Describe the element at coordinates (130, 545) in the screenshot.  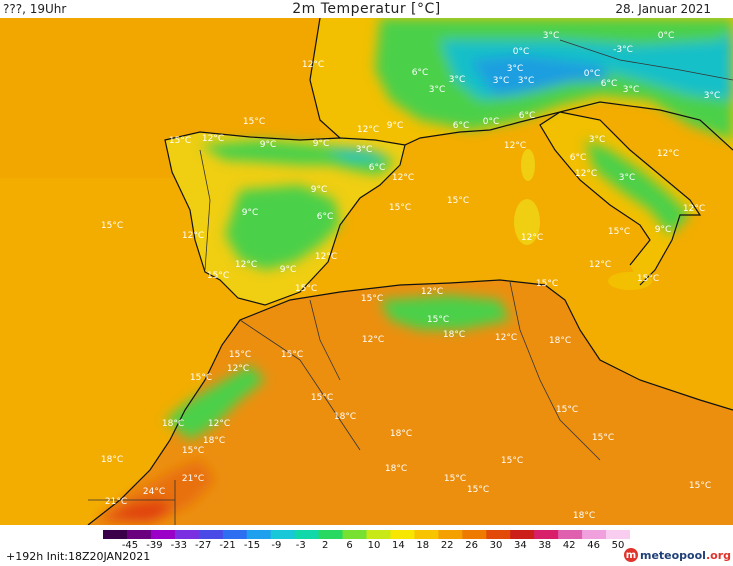
I see `legend-tick-label: -45` at that location.